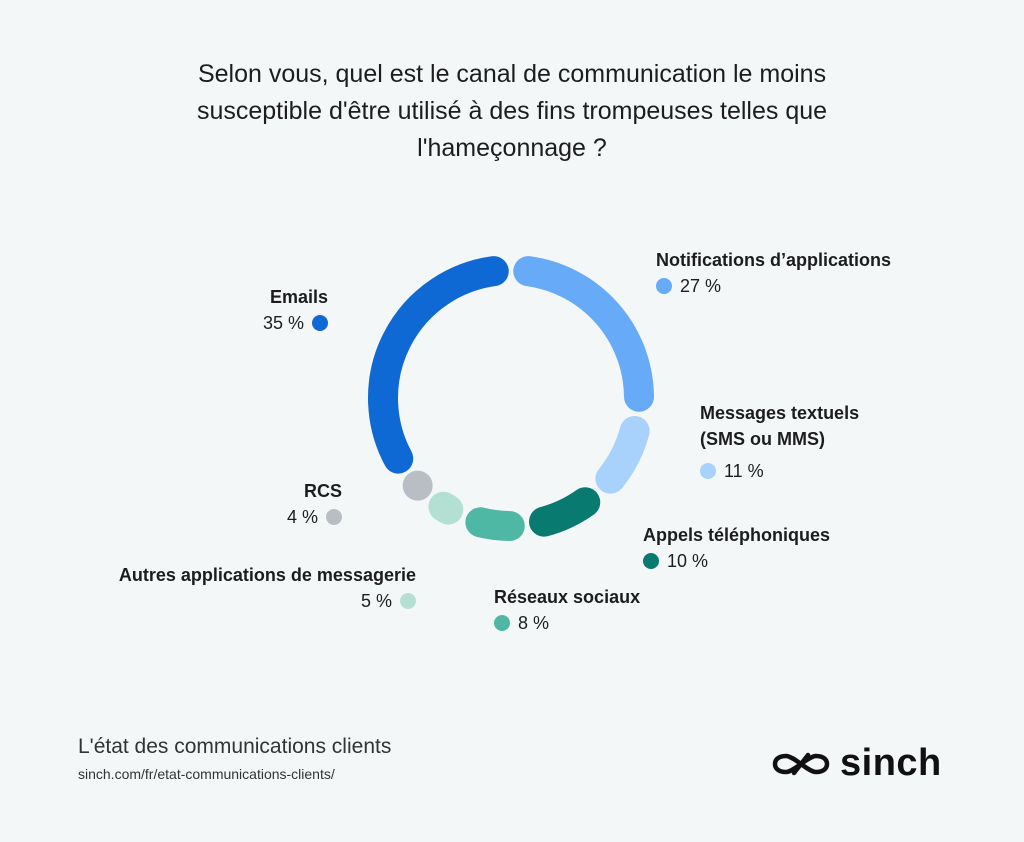 The image size is (1024, 842). I want to click on legend-label: (SMS ou MMS), so click(762, 439).